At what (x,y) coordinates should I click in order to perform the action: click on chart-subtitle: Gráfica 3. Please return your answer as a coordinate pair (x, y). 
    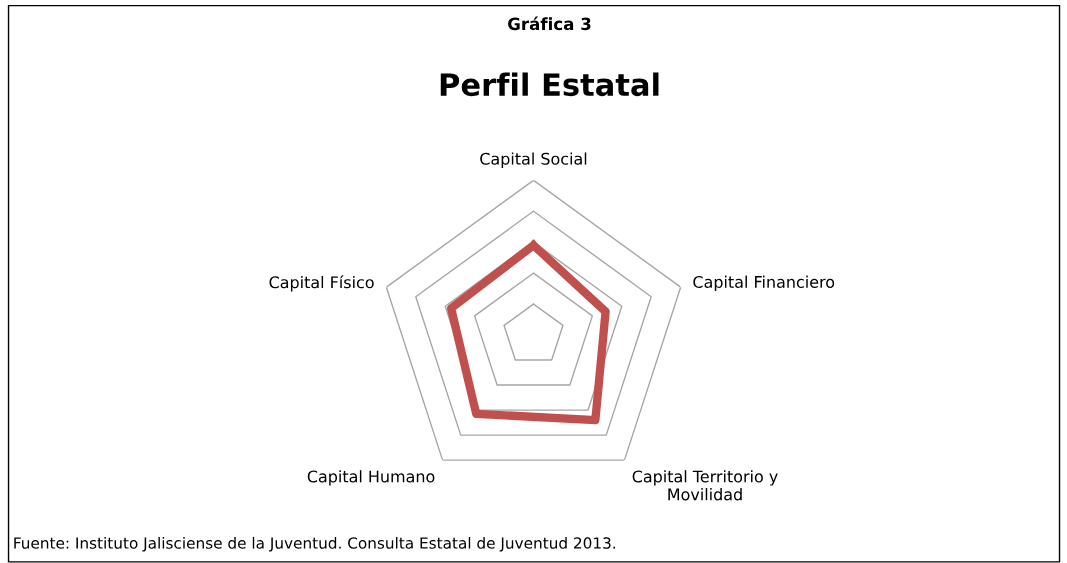
    Looking at the image, I should click on (549, 23).